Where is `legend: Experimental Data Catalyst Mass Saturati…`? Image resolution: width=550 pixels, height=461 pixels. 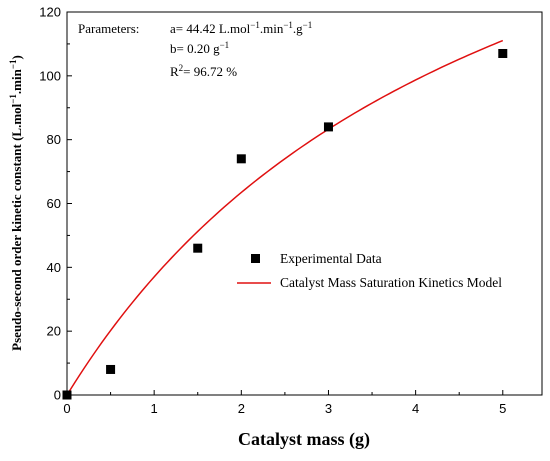
legend: Experimental Data Catalyst Mass Saturati… is located at coordinates (369, 270).